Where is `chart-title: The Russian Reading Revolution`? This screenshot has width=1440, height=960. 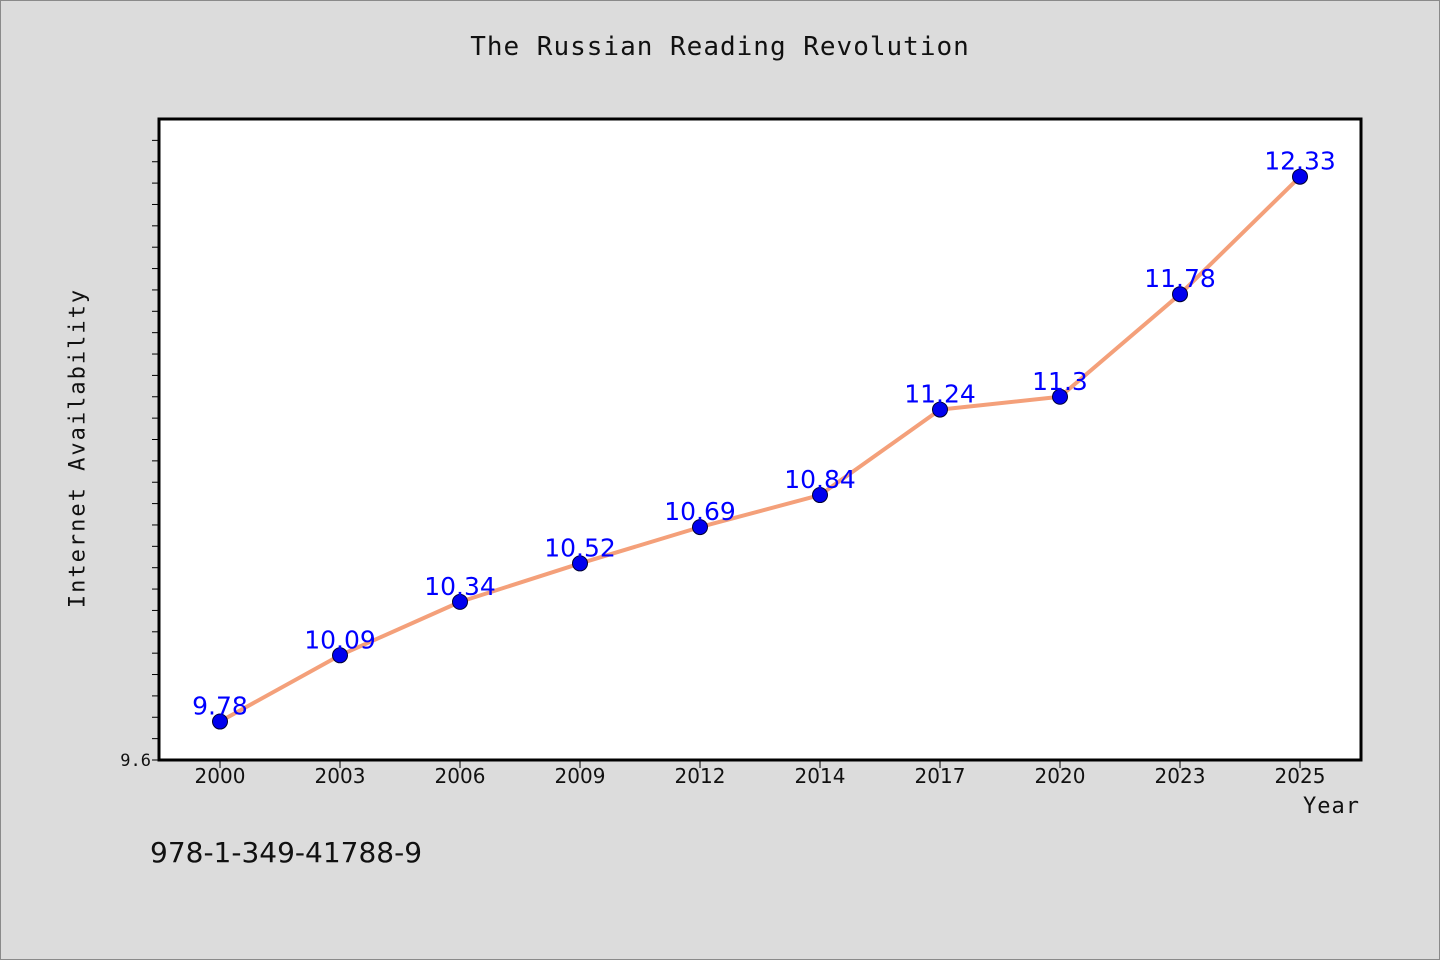 chart-title: The Russian Reading Revolution is located at coordinates (720, 47).